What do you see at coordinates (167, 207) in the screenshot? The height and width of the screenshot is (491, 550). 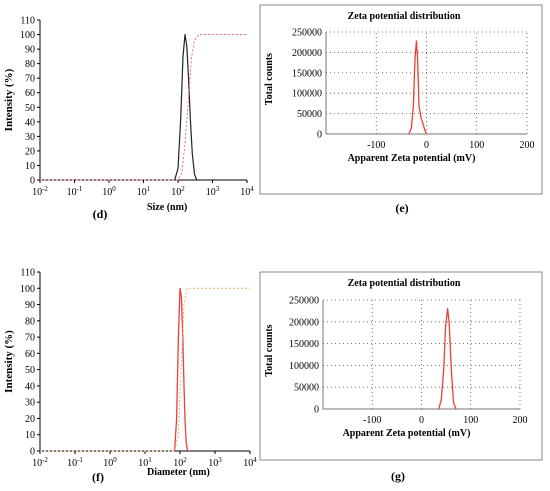 I see `x-axis-label: Size (nm)` at bounding box center [167, 207].